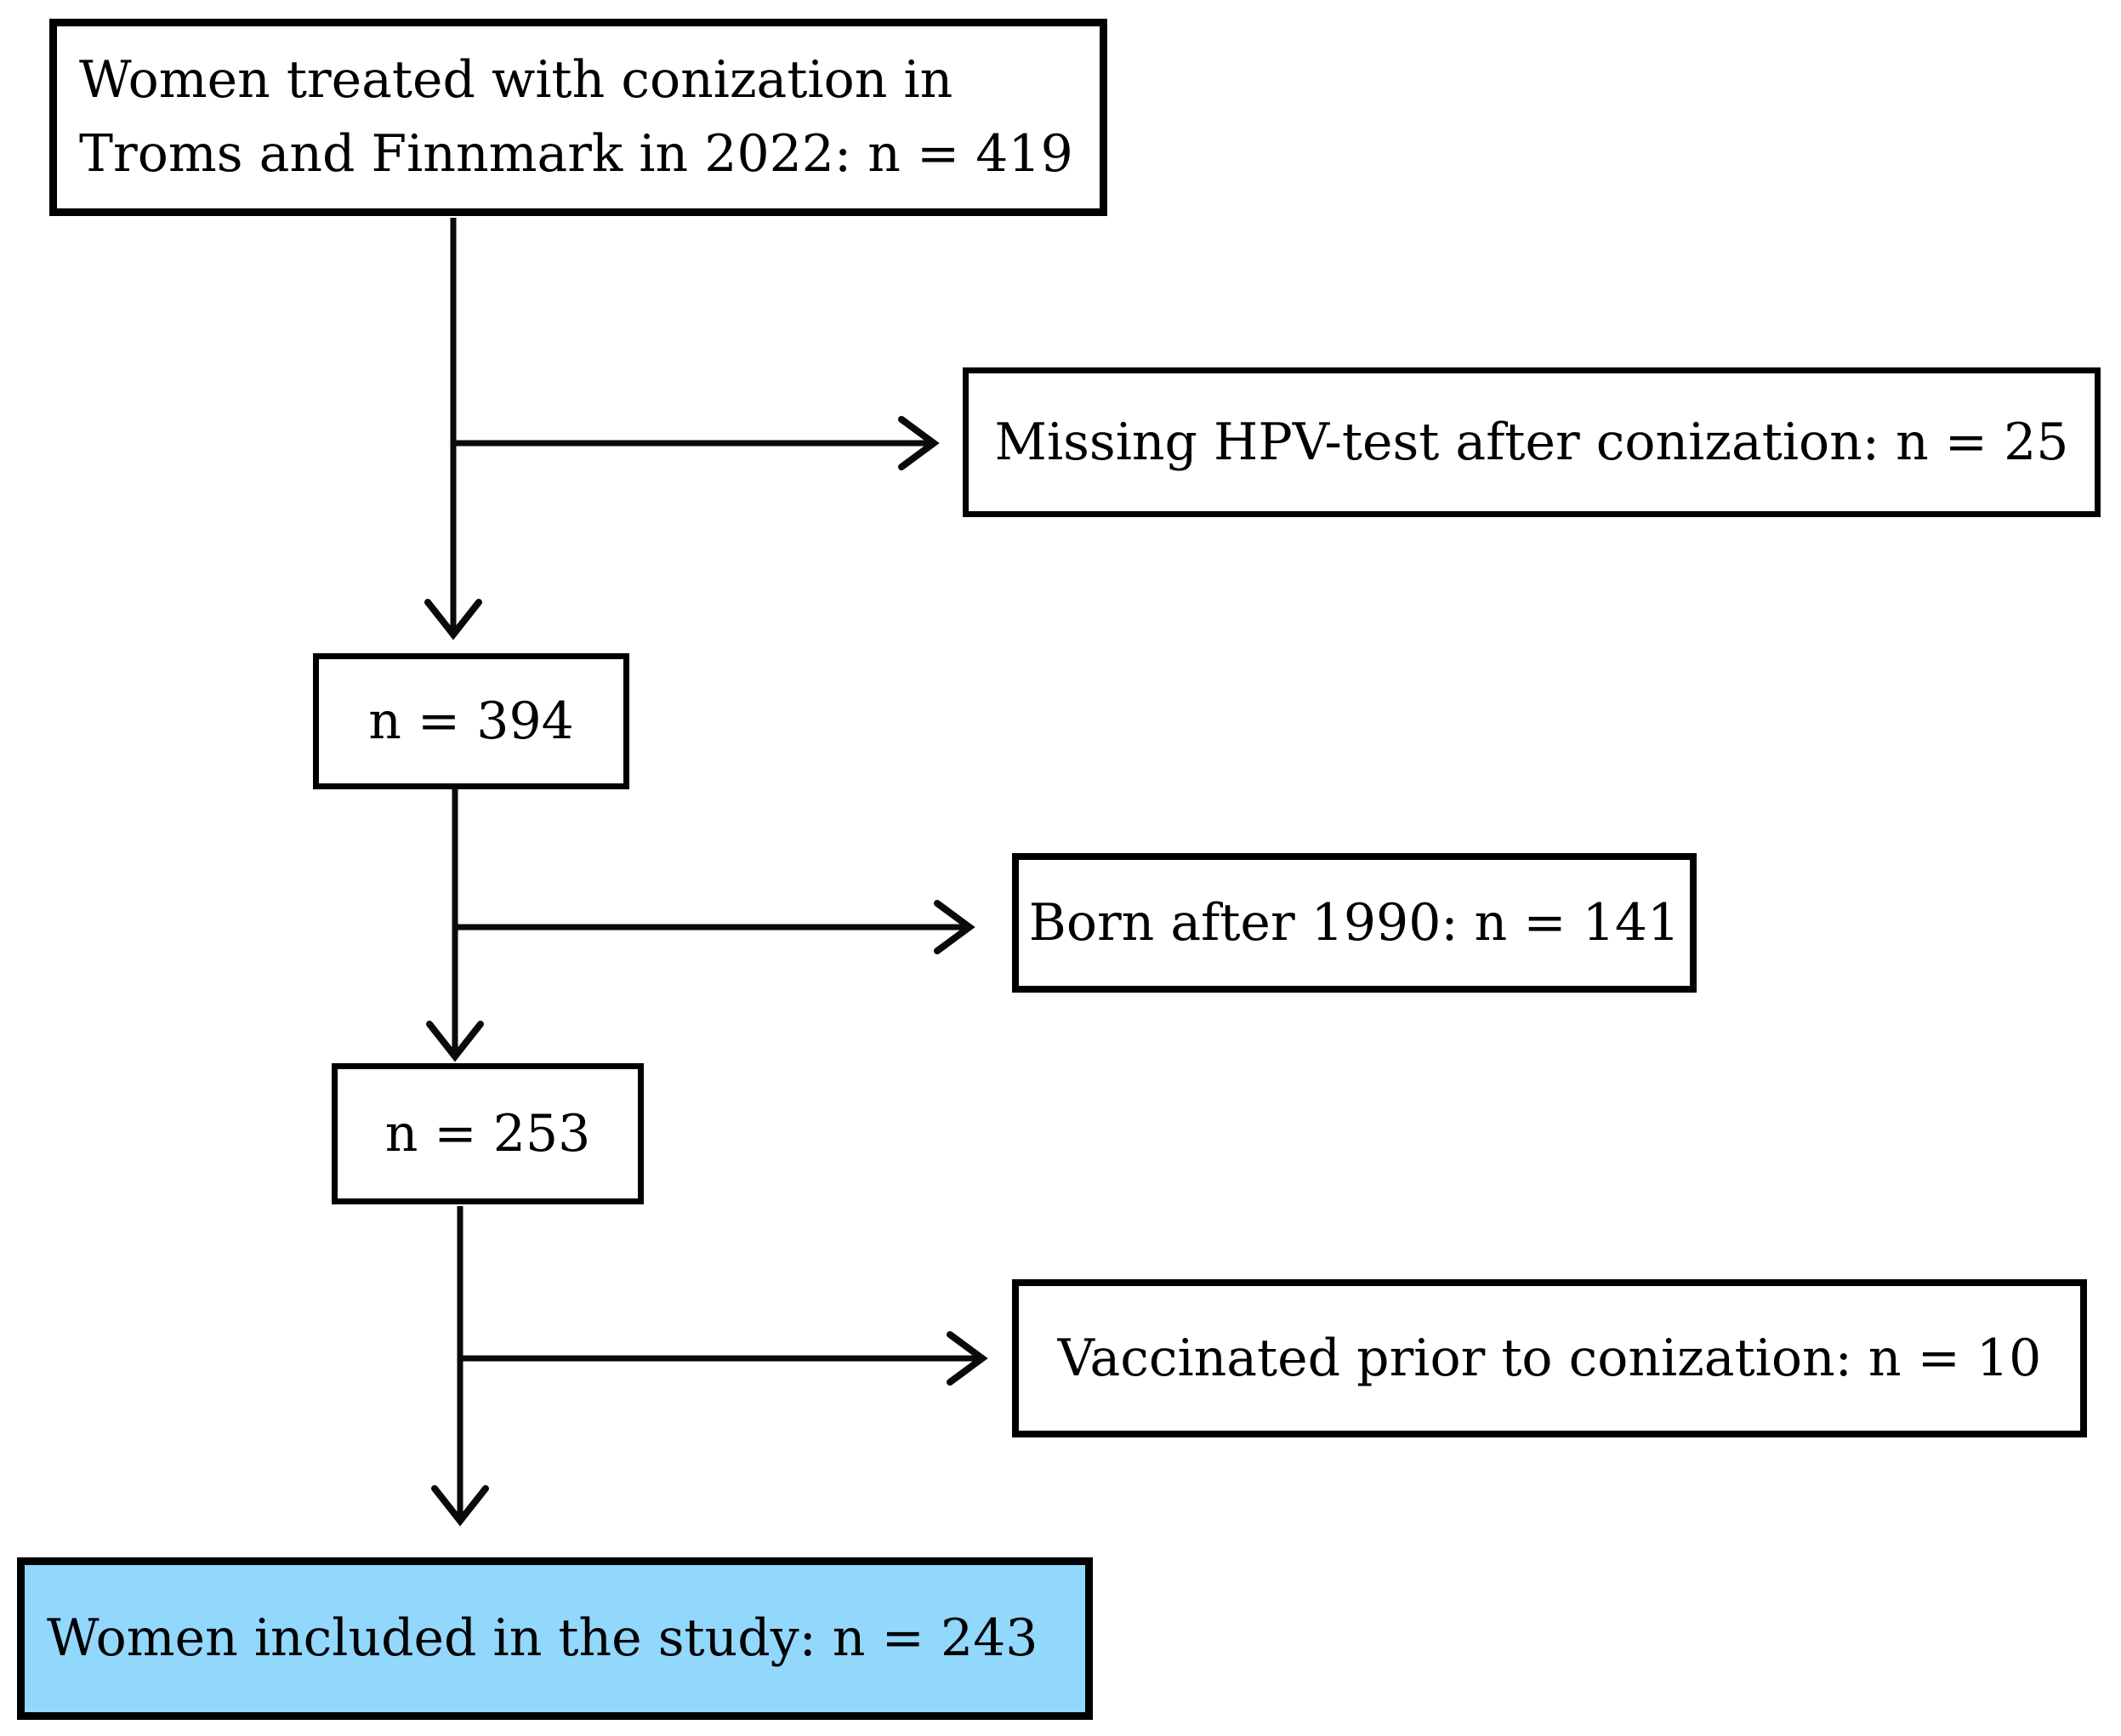 The image size is (2121, 1736). What do you see at coordinates (516, 80) in the screenshot?
I see `node-start-line1: Women treated with conization in` at bounding box center [516, 80].